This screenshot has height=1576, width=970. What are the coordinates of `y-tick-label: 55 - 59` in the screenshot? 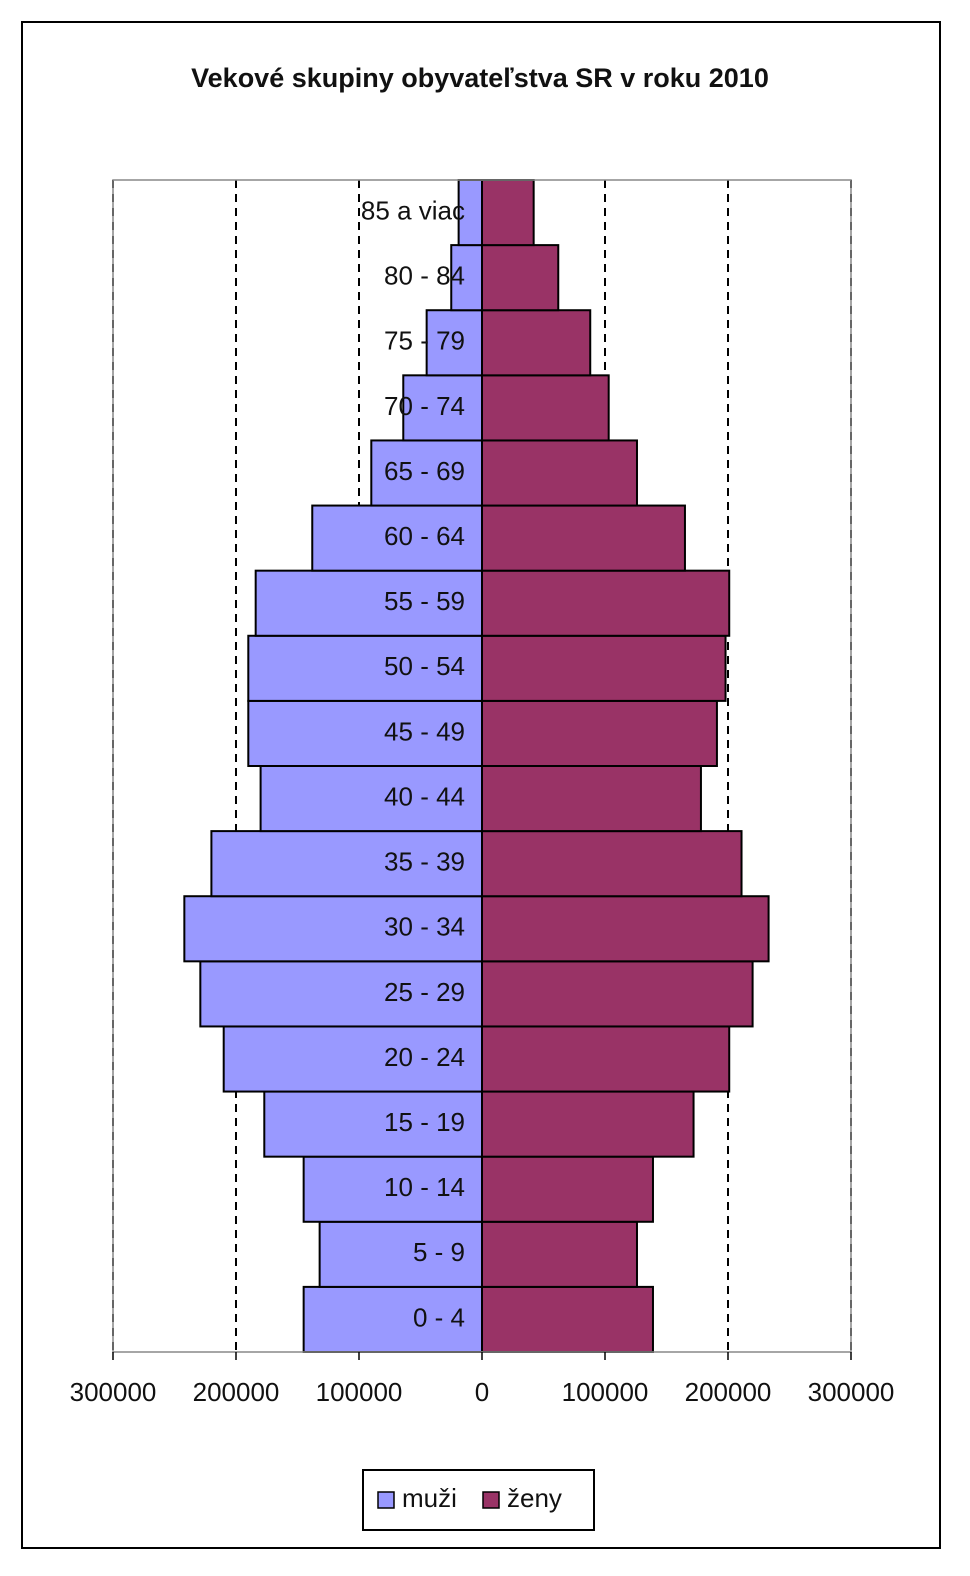 It's located at (424, 601).